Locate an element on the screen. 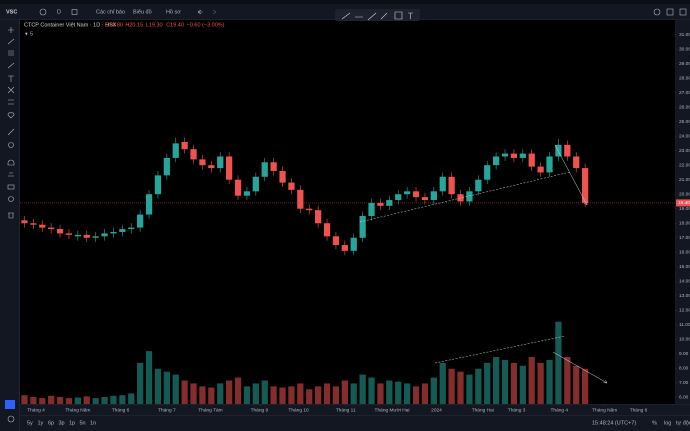 Image resolution: width=690 pixels, height=431 pixels. scale-option: log is located at coordinates (667, 423).